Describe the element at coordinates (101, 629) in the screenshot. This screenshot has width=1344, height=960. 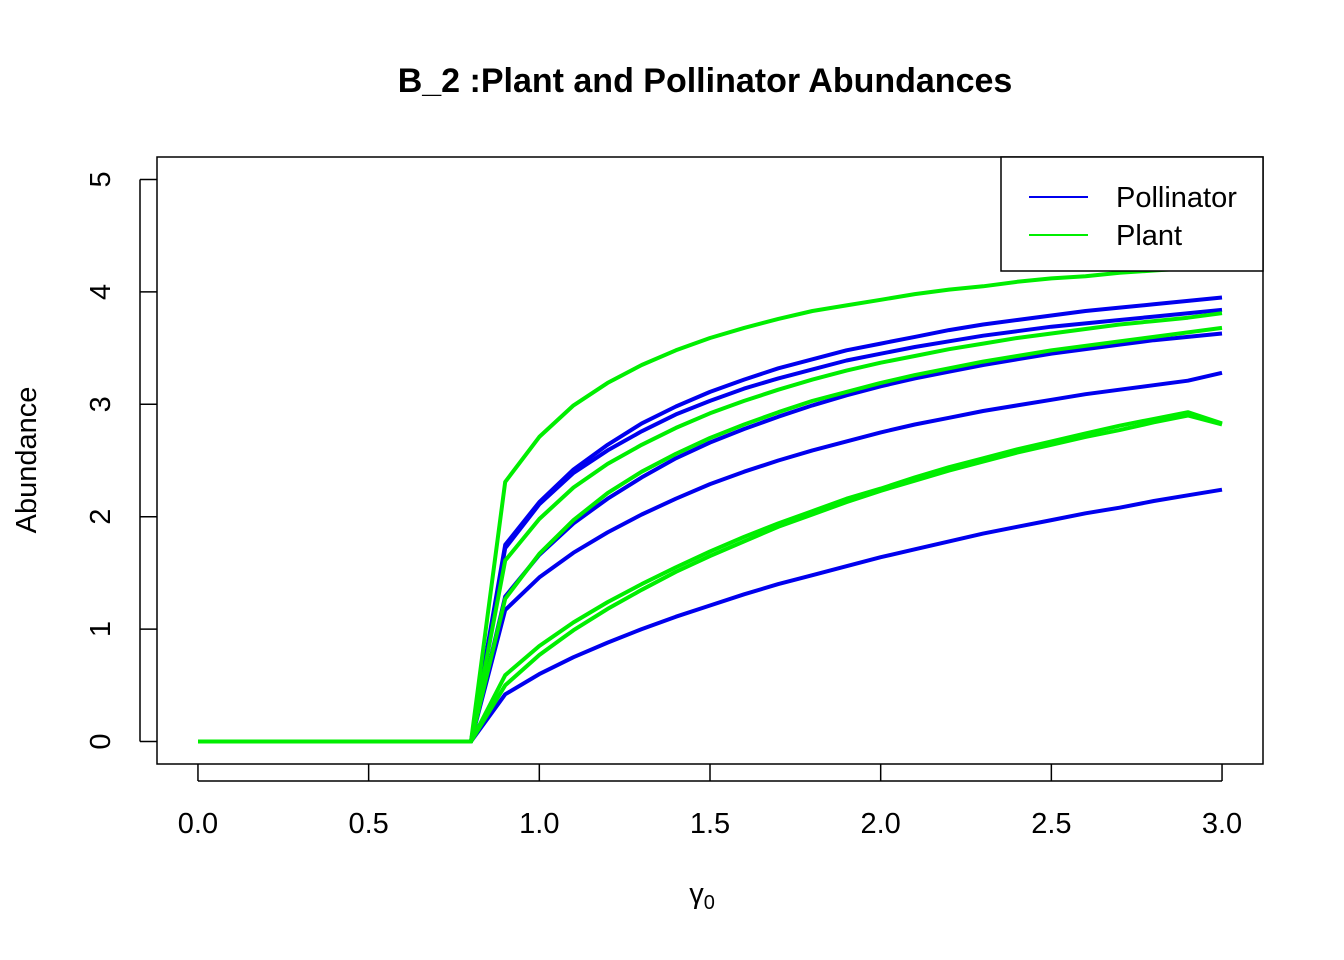
I see `y-tick-label: 1` at that location.